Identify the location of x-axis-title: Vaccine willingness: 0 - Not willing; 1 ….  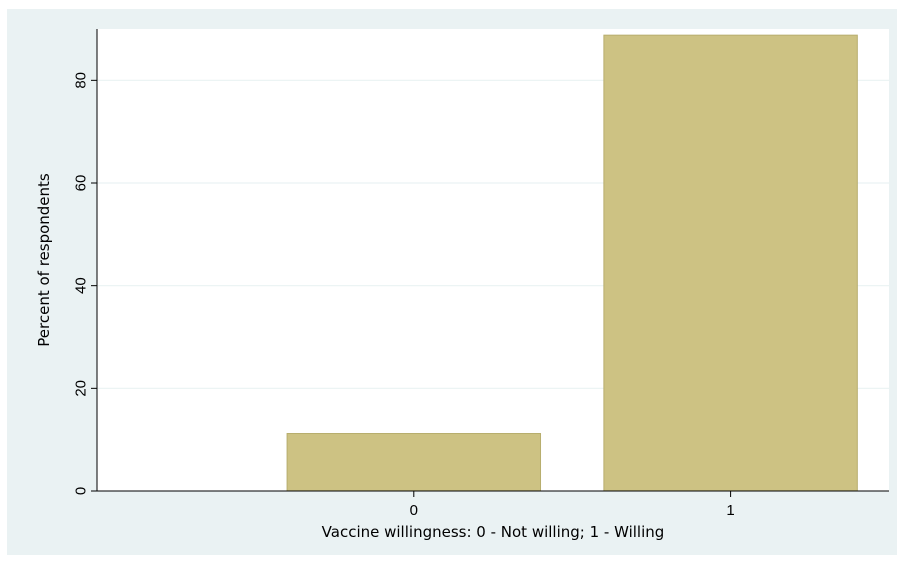
(493, 532).